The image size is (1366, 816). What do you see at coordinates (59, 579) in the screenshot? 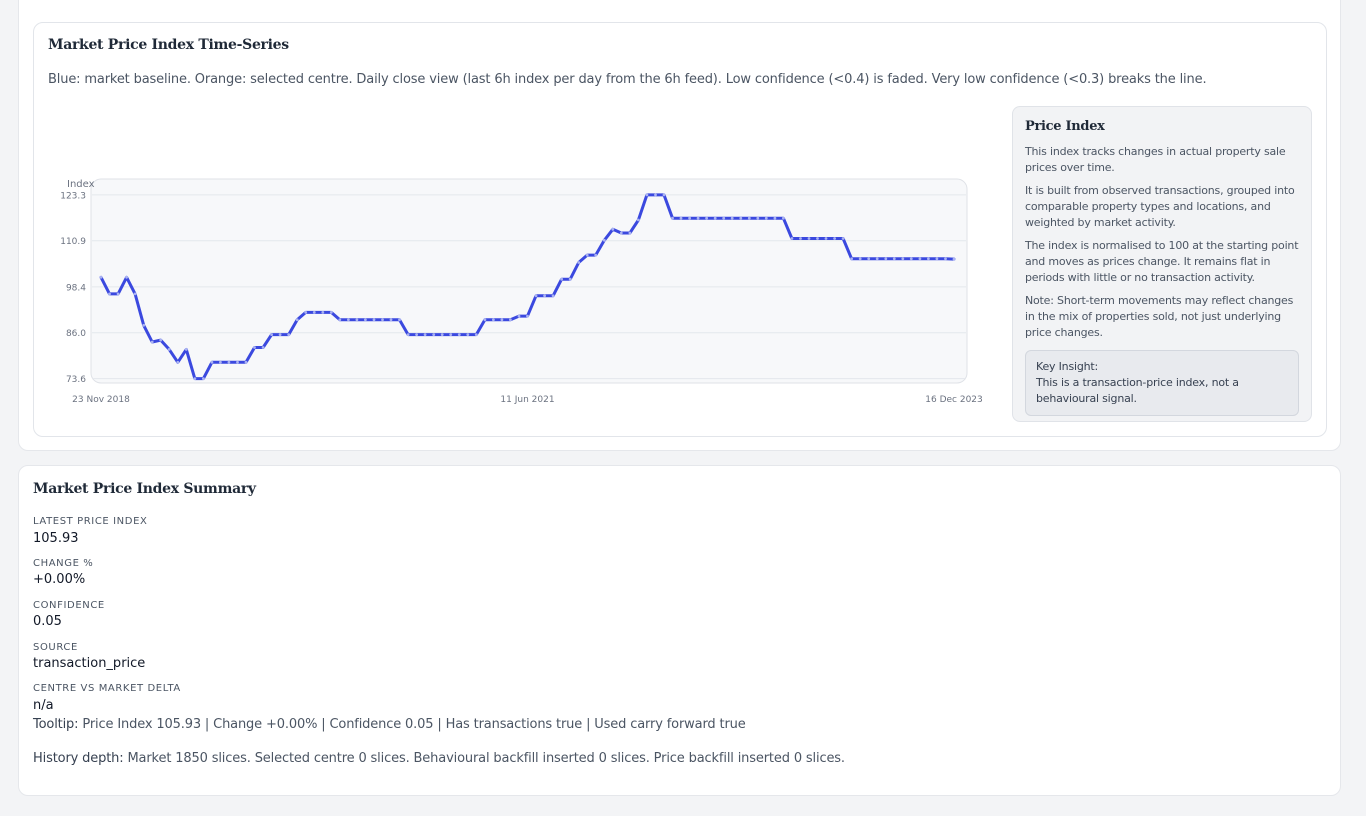
I see `metric-value-change: +0.00%` at bounding box center [59, 579].